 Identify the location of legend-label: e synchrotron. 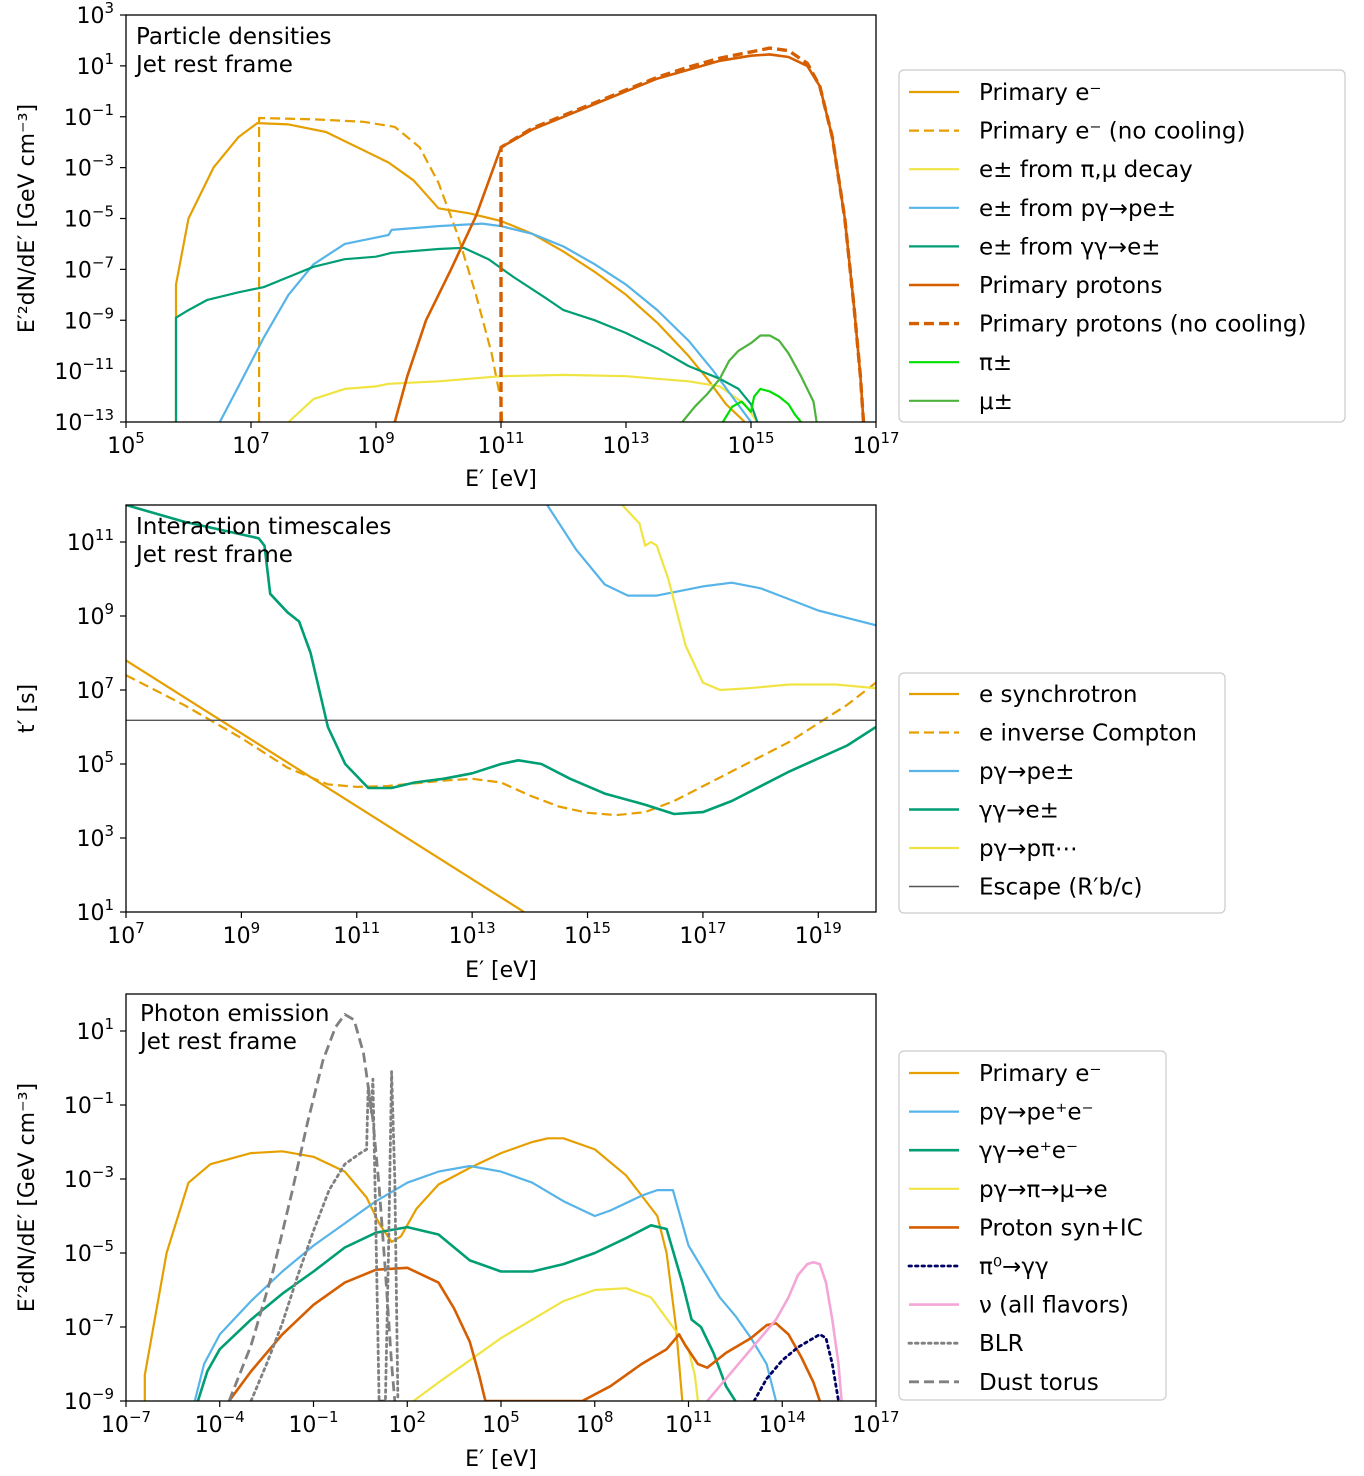
(1058, 695).